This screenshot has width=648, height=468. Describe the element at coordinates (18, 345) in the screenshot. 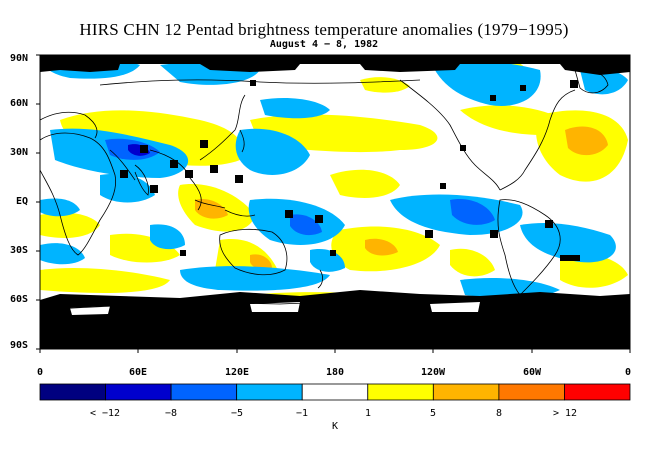

I see `lat-label-90s: 90S` at that location.